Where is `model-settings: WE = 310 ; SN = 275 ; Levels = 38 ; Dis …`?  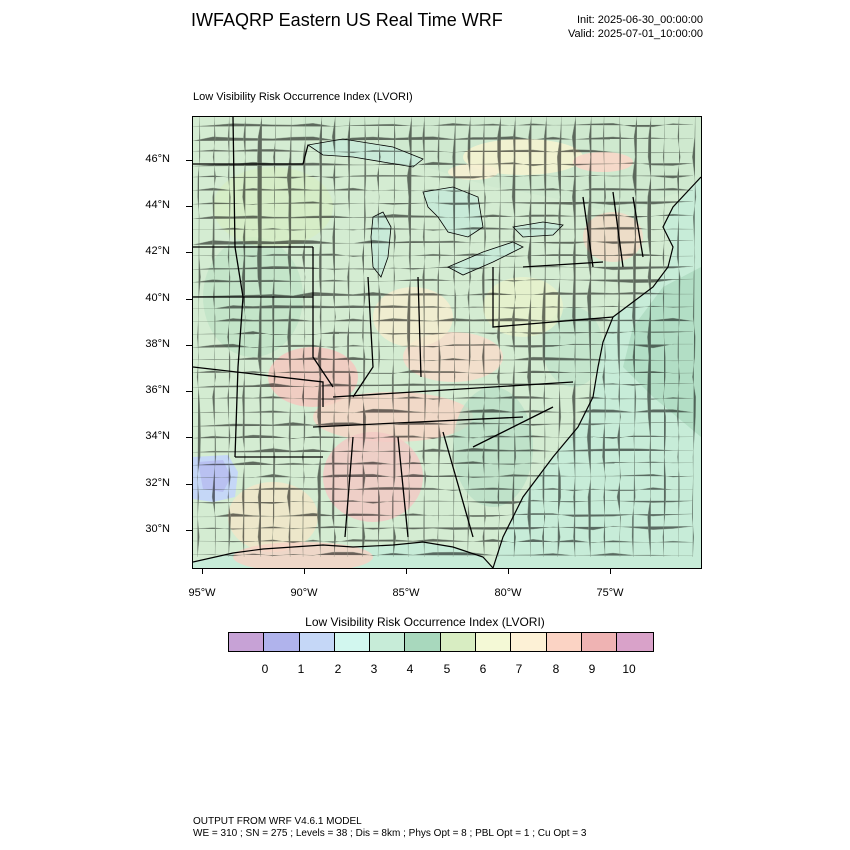
model-settings: WE = 310 ; SN = 275 ; Levels = 38 ; Dis … is located at coordinates (390, 833).